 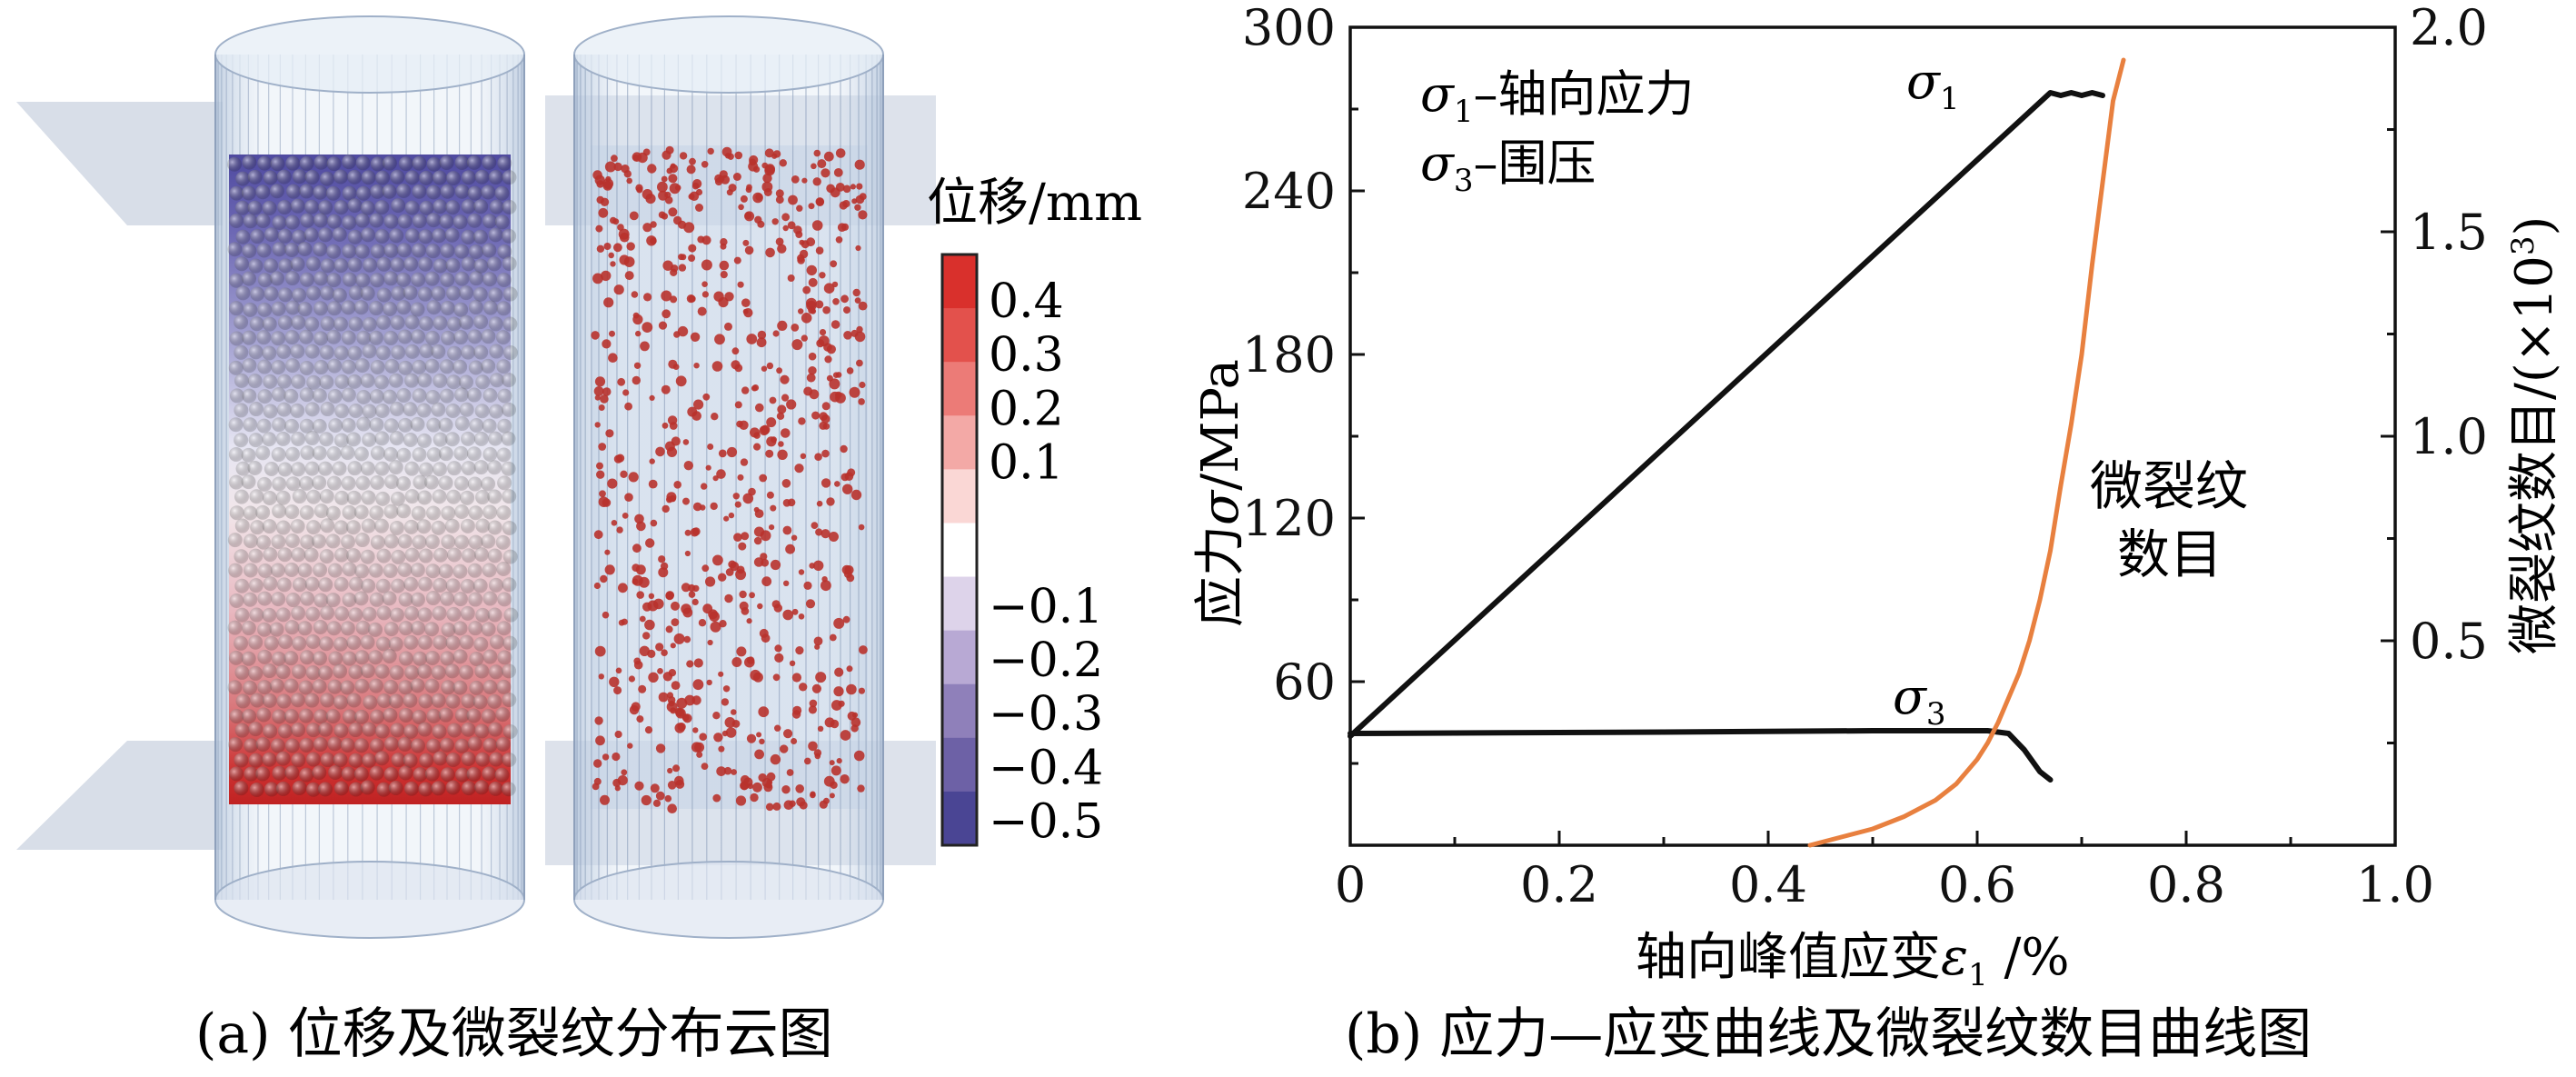 I want to click on y-right-tick-label: 0.5, so click(x=2449, y=641).